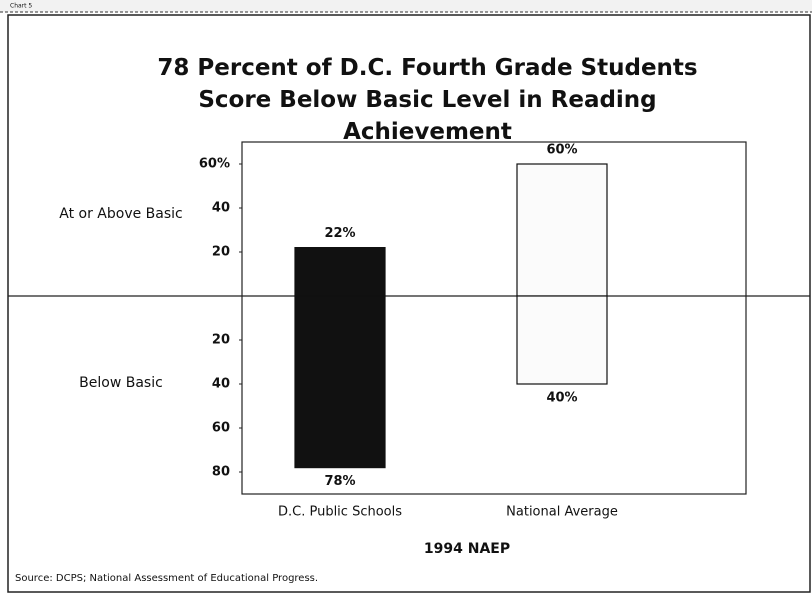  Describe the element at coordinates (562, 512) in the screenshot. I see `x-tick-label: National Average` at that location.